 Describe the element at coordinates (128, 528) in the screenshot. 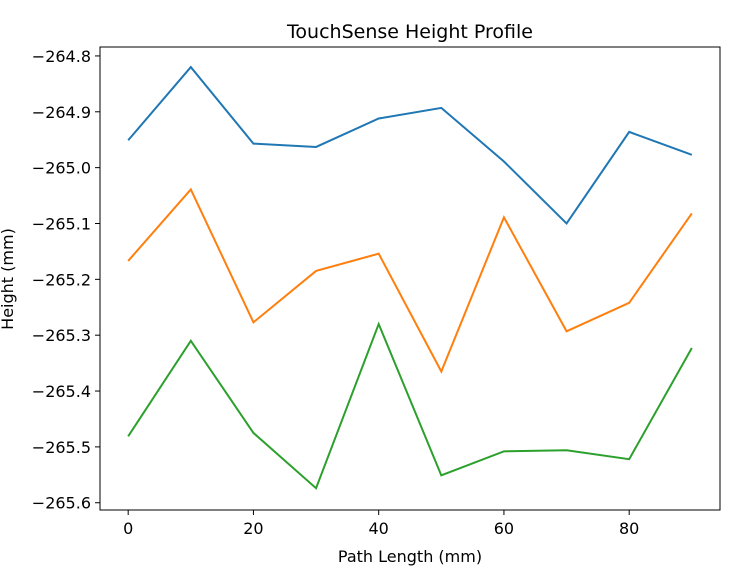

I see `x-tick-label: 0` at that location.